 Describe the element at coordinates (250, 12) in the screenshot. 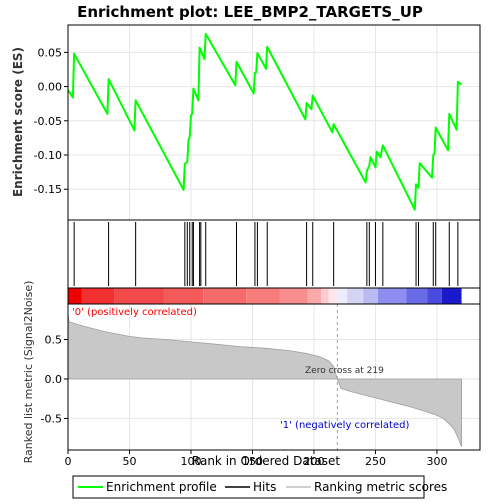

I see `chart-title: Enrichment plot: LEE_BMP2_TARGETS_UP` at that location.